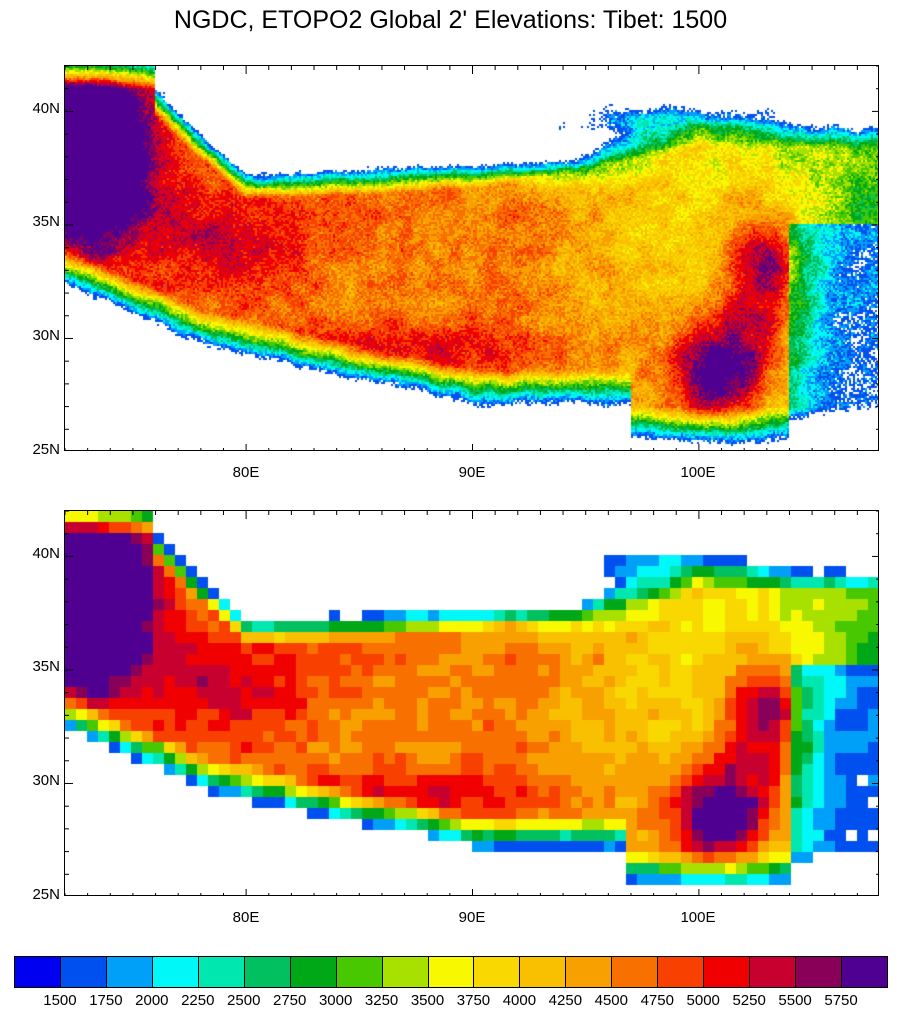  What do you see at coordinates (60, 1000) in the screenshot?
I see `colorbar-level-label: 1500` at bounding box center [60, 1000].